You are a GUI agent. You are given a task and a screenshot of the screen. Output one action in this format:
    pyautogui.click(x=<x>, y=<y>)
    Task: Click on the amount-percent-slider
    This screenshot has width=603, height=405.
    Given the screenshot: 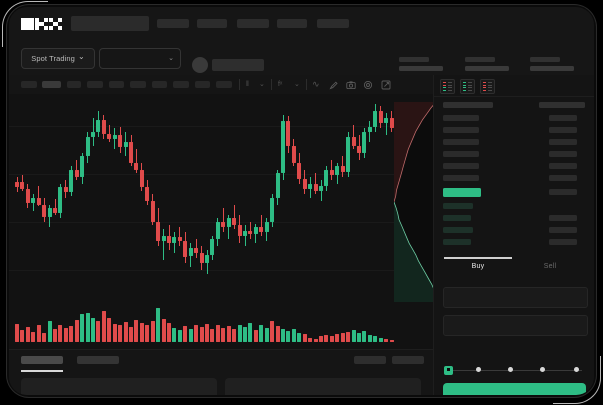 What is the action you would take?
    pyautogui.click(x=515, y=370)
    